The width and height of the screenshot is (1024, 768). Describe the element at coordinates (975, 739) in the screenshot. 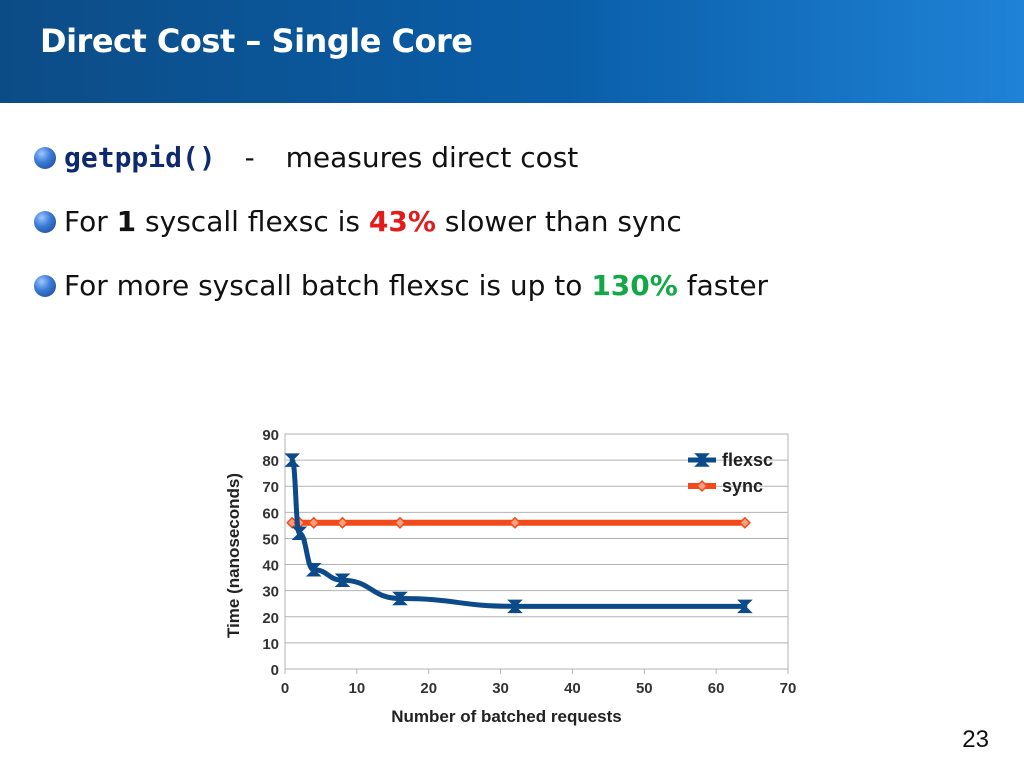

I see `page-number: 23` at that location.